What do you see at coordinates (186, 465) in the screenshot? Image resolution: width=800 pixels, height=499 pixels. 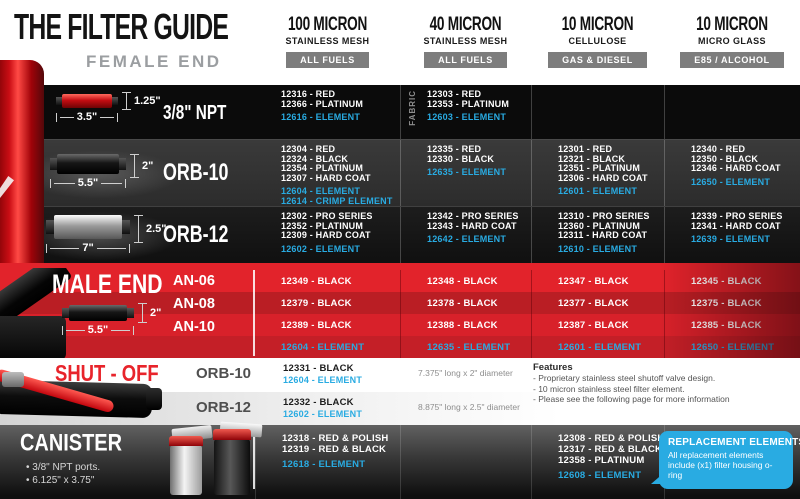 I see `polished-canister` at bounding box center [186, 465].